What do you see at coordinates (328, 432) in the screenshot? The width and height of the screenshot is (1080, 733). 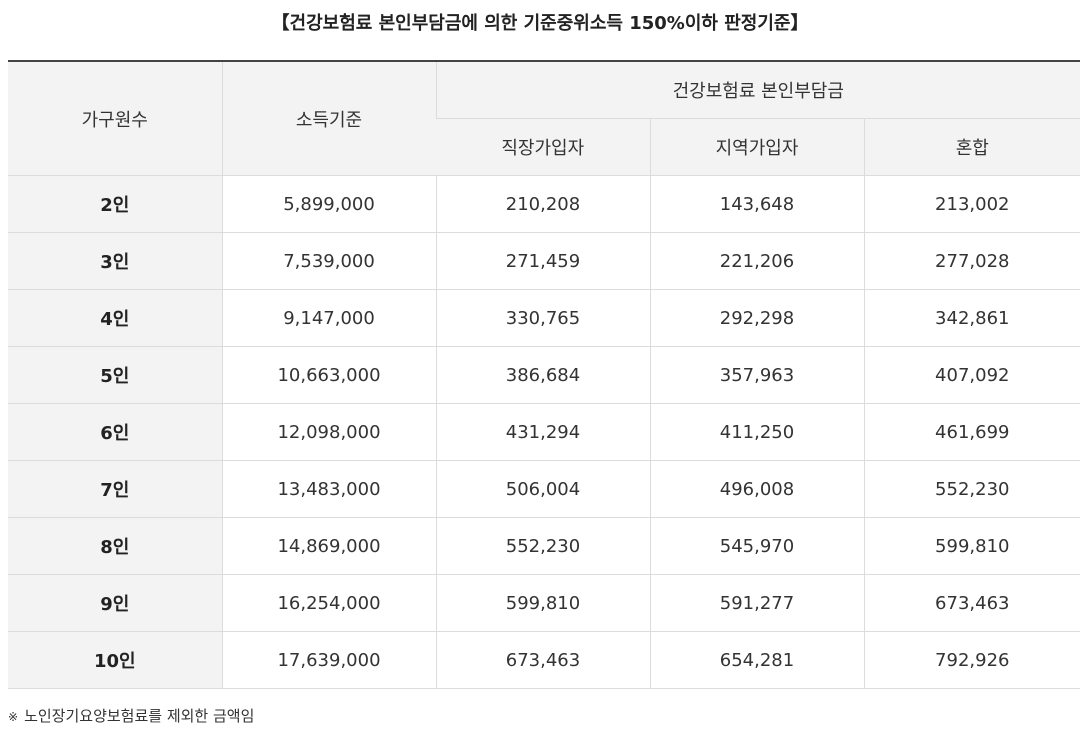 I see `cell-income: 12,098,000` at bounding box center [328, 432].